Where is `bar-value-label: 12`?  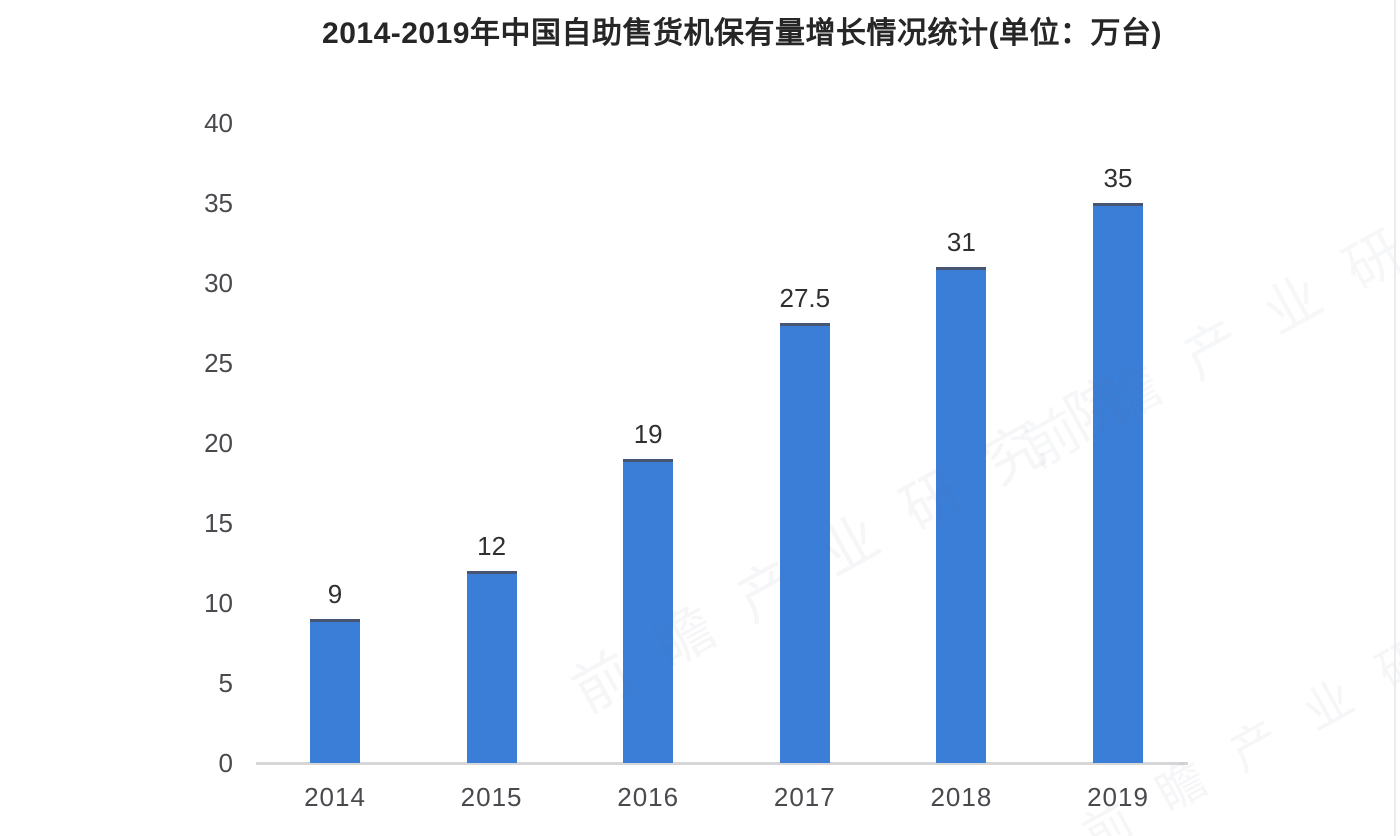
bar-value-label: 12 is located at coordinates (492, 546).